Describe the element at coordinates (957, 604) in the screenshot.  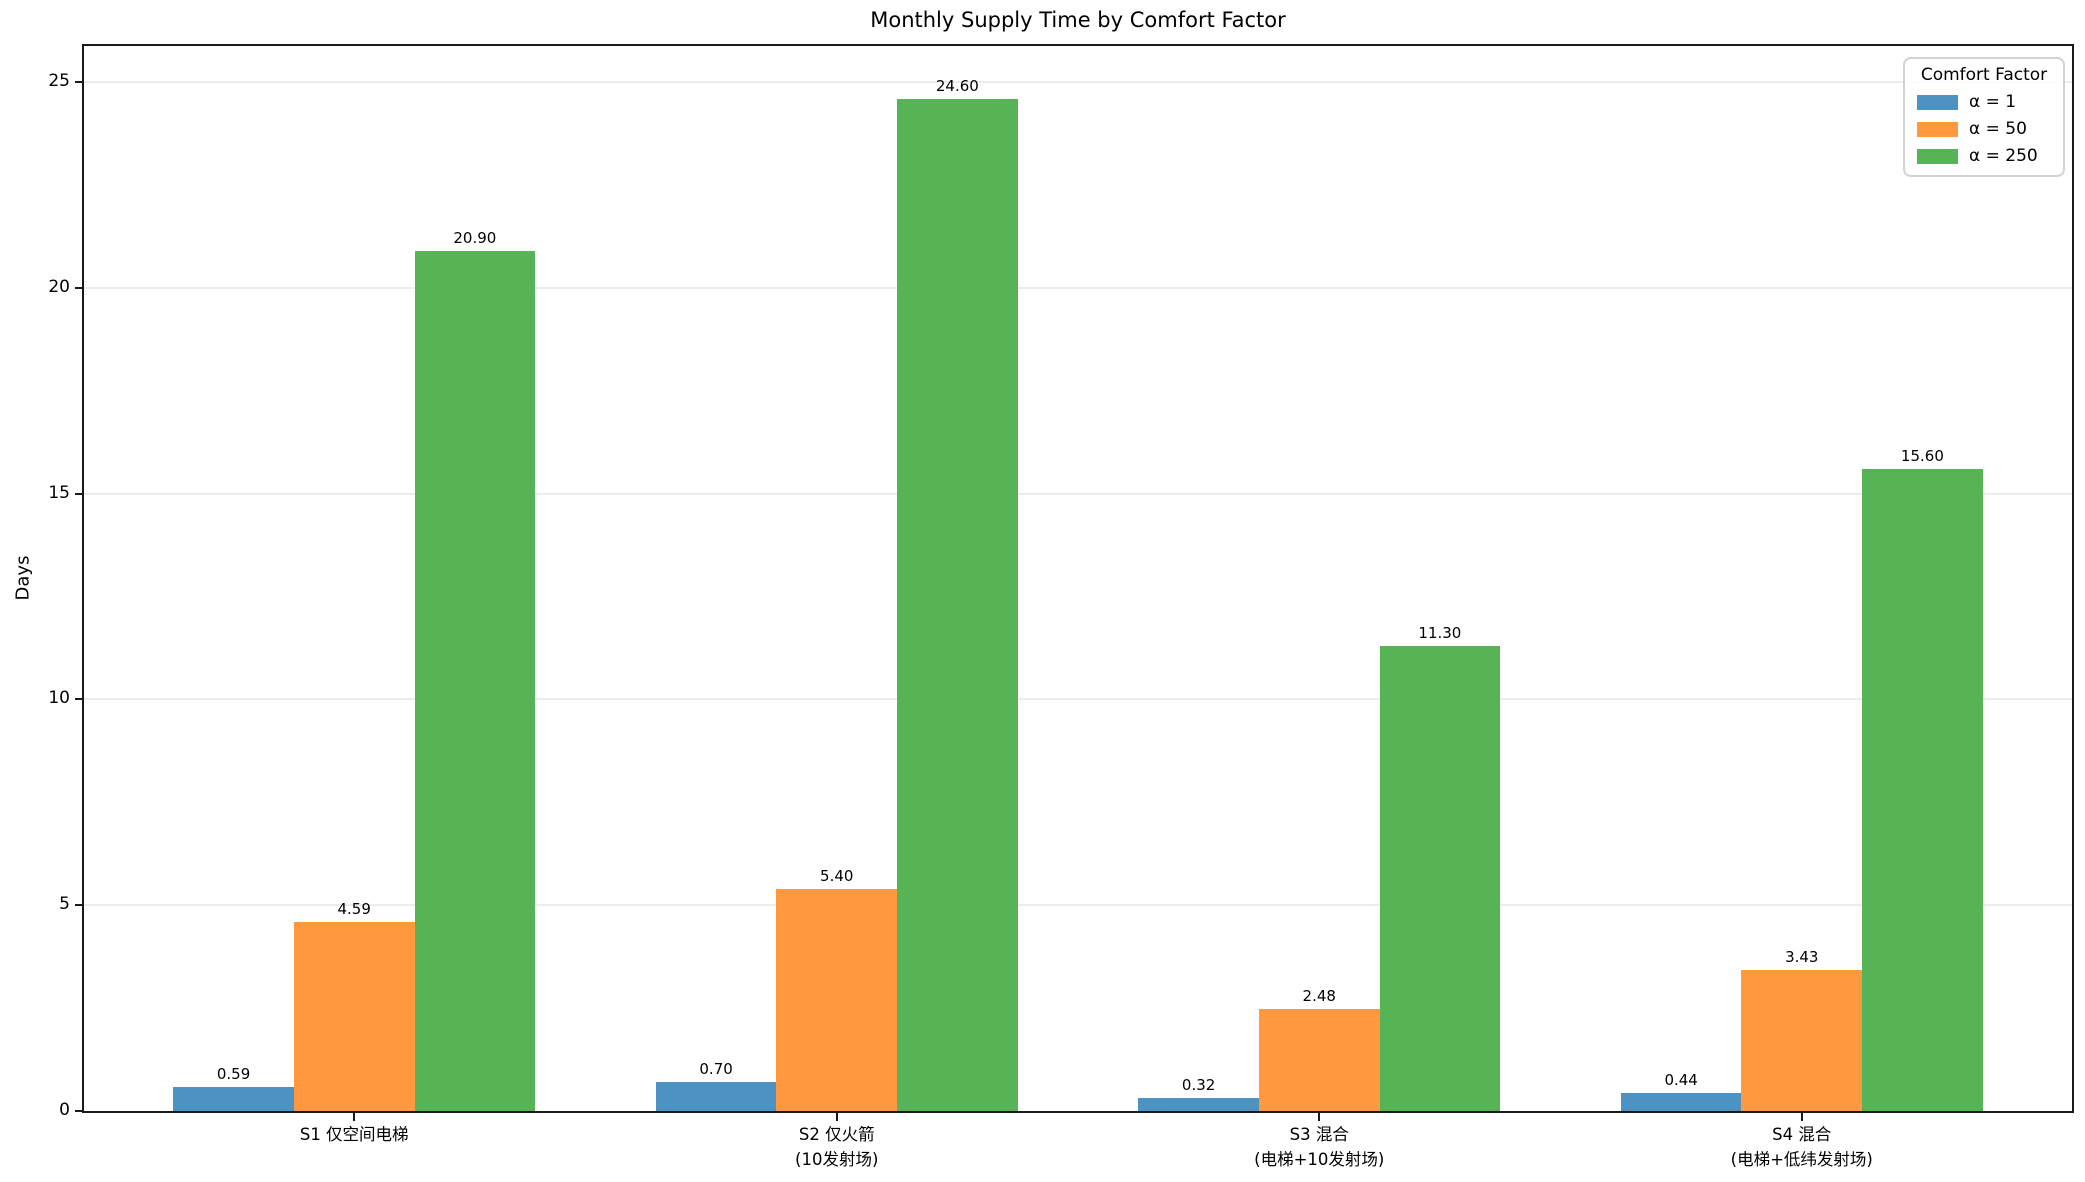
I see `bar-α=250-group2` at that location.